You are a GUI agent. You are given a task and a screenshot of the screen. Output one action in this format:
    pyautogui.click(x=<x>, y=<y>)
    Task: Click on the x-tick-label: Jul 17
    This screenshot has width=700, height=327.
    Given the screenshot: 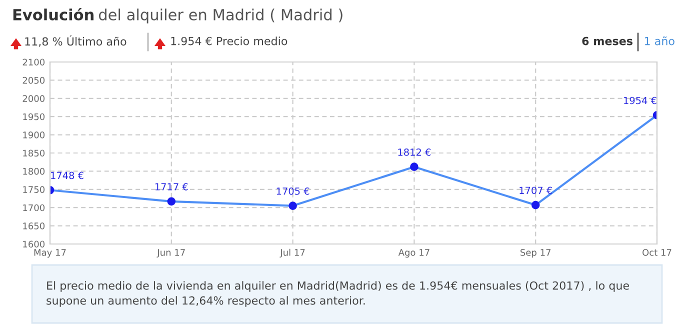 What is the action you would take?
    pyautogui.click(x=292, y=253)
    